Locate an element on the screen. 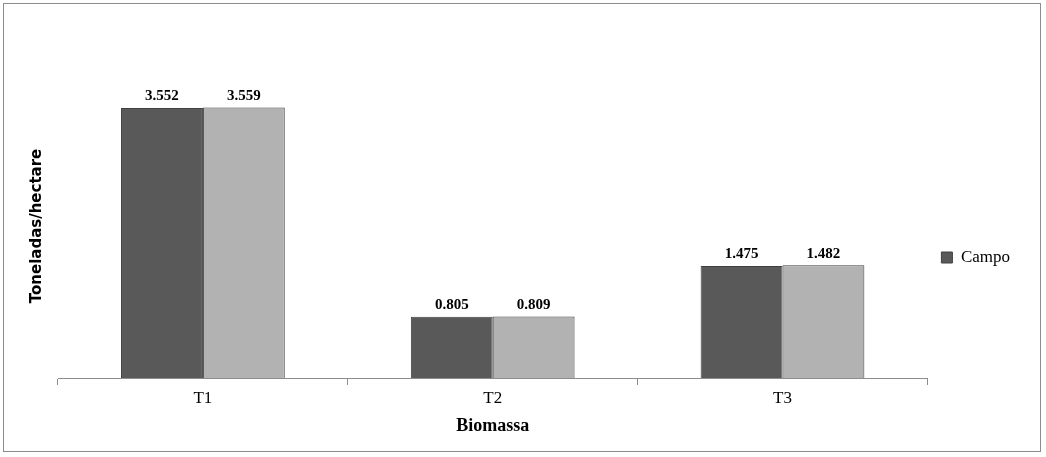  x-tick-label: T3 is located at coordinates (782, 397).